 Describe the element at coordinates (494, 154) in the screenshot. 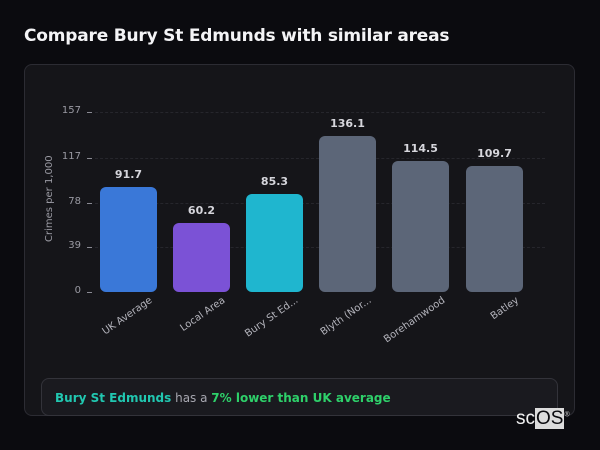

I see `bar-value-label: 109.7` at that location.